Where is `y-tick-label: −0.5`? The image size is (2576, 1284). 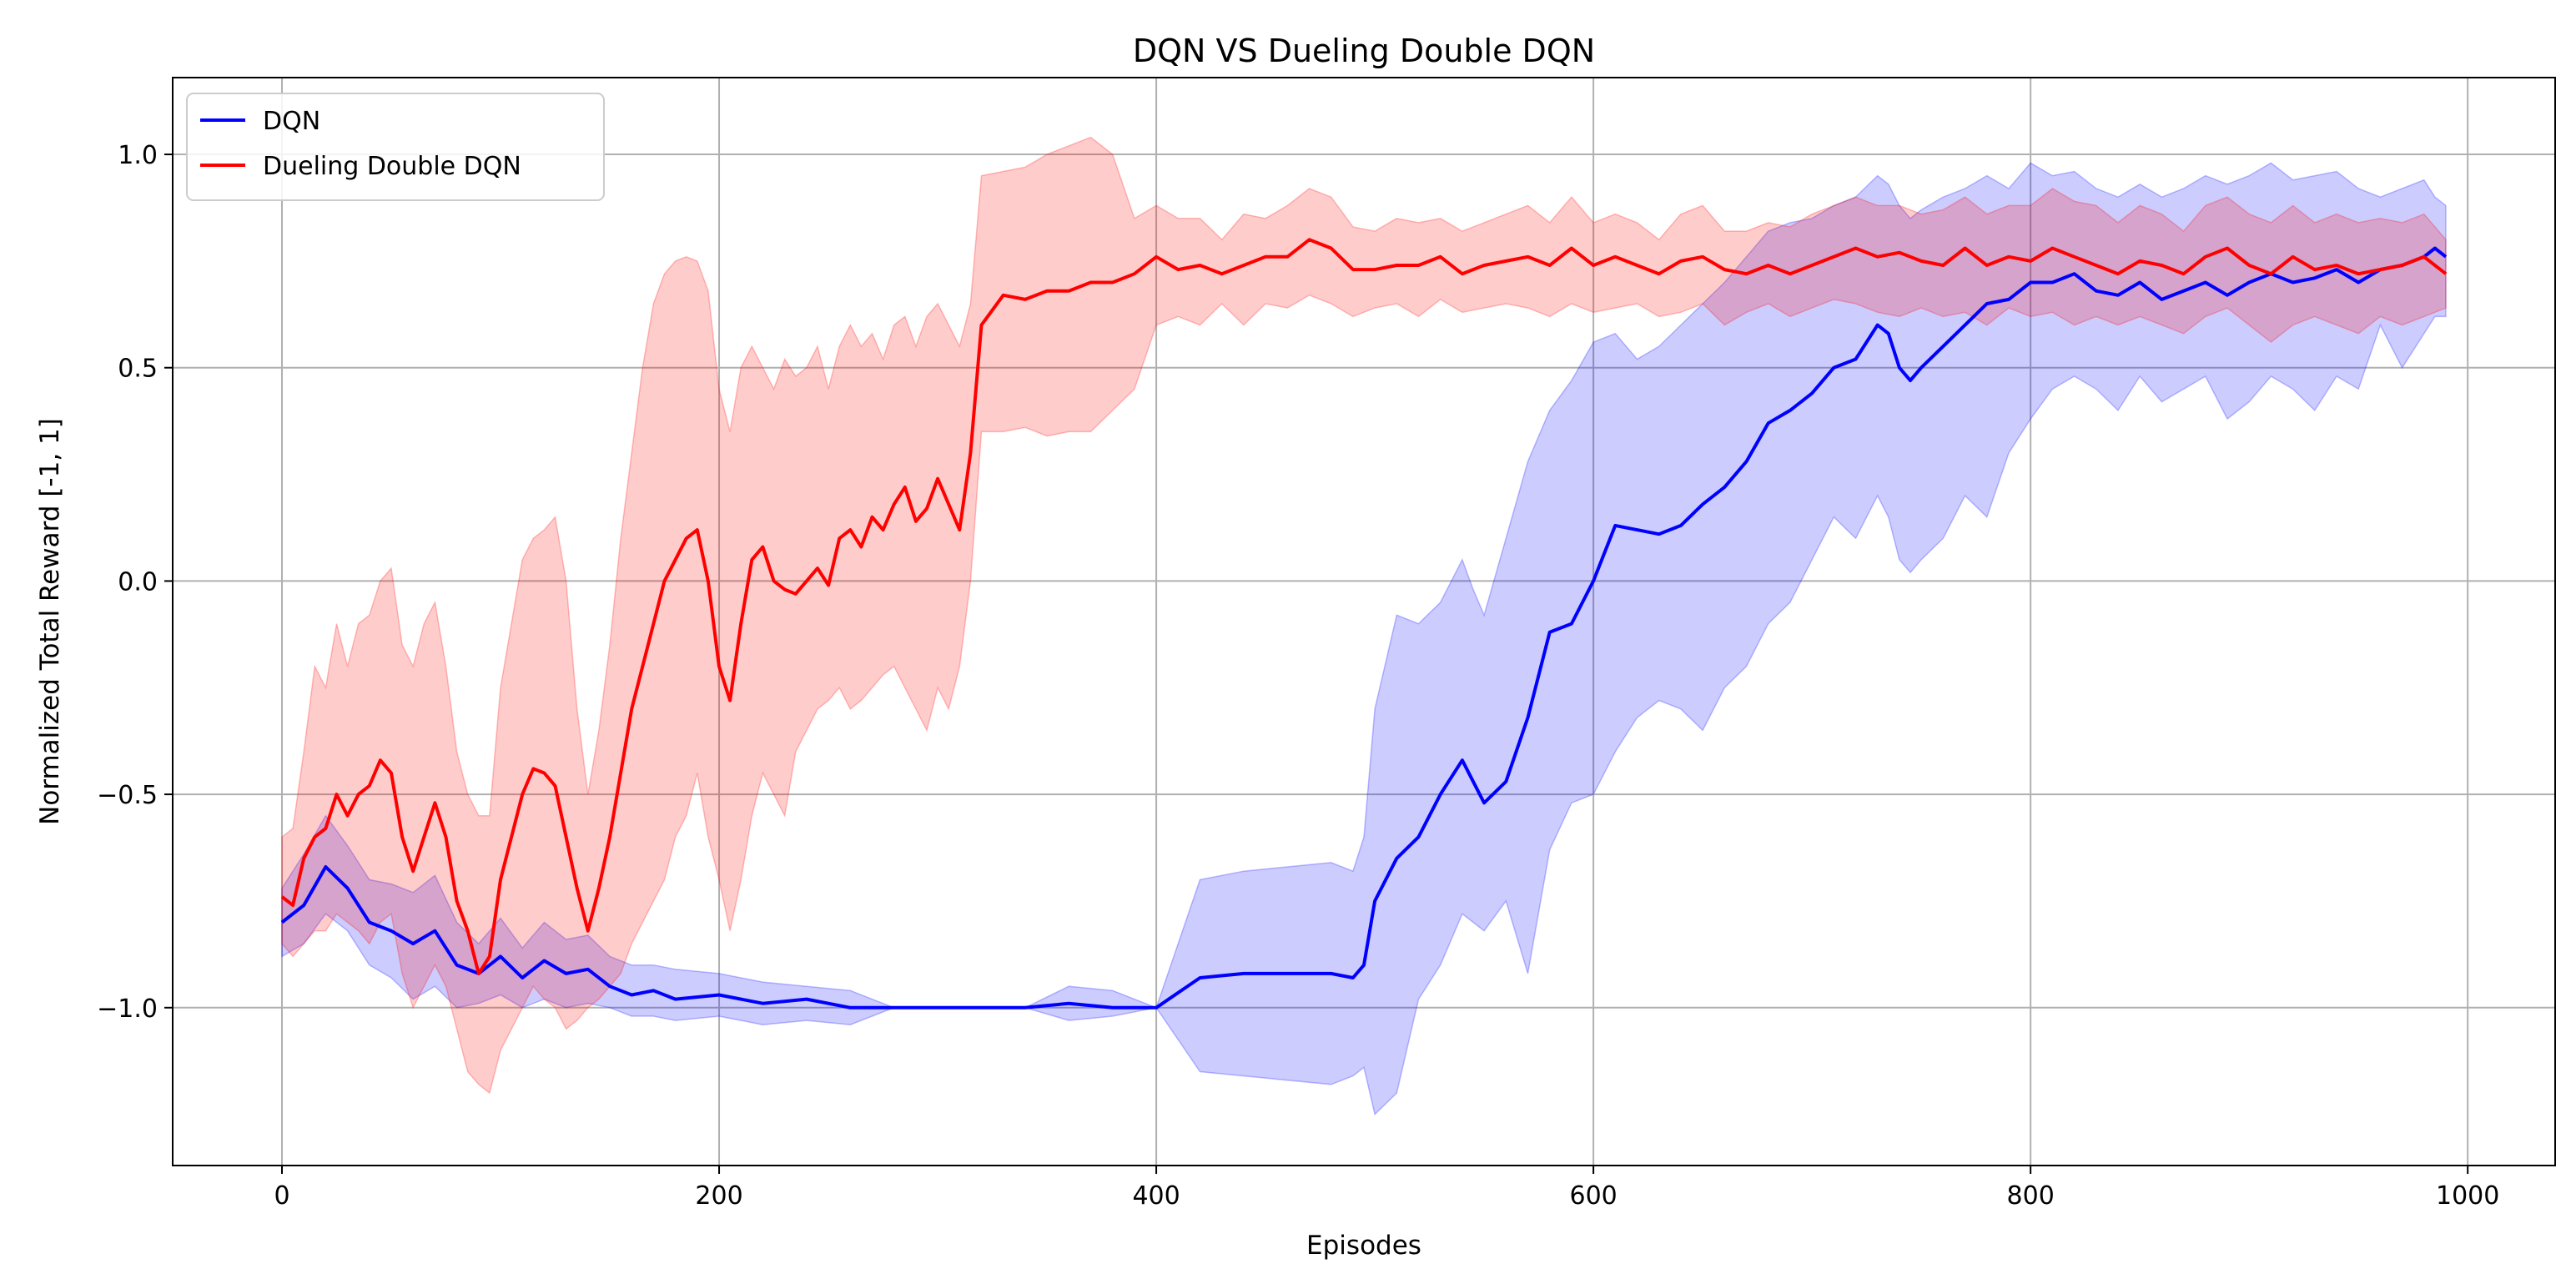 y-tick-label: −0.5 is located at coordinates (127, 795).